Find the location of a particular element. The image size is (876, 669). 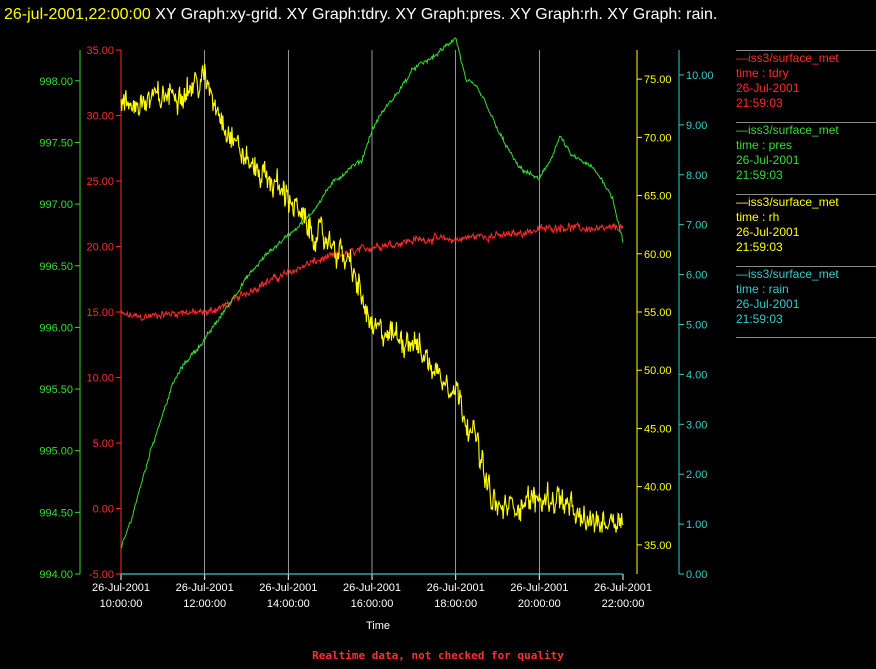

rain-tick-label: 7.00 is located at coordinates (696, 226).